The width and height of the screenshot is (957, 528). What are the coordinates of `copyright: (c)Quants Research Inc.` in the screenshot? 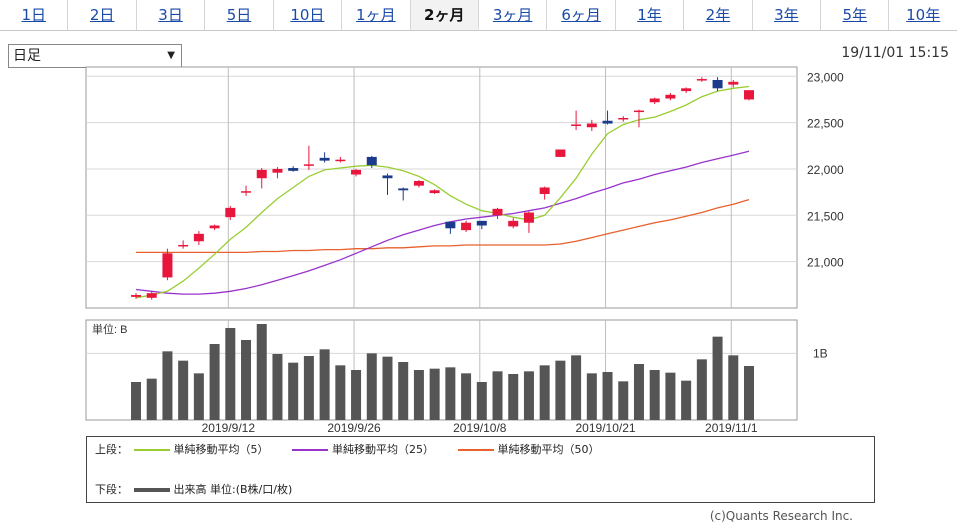 It's located at (781, 516).